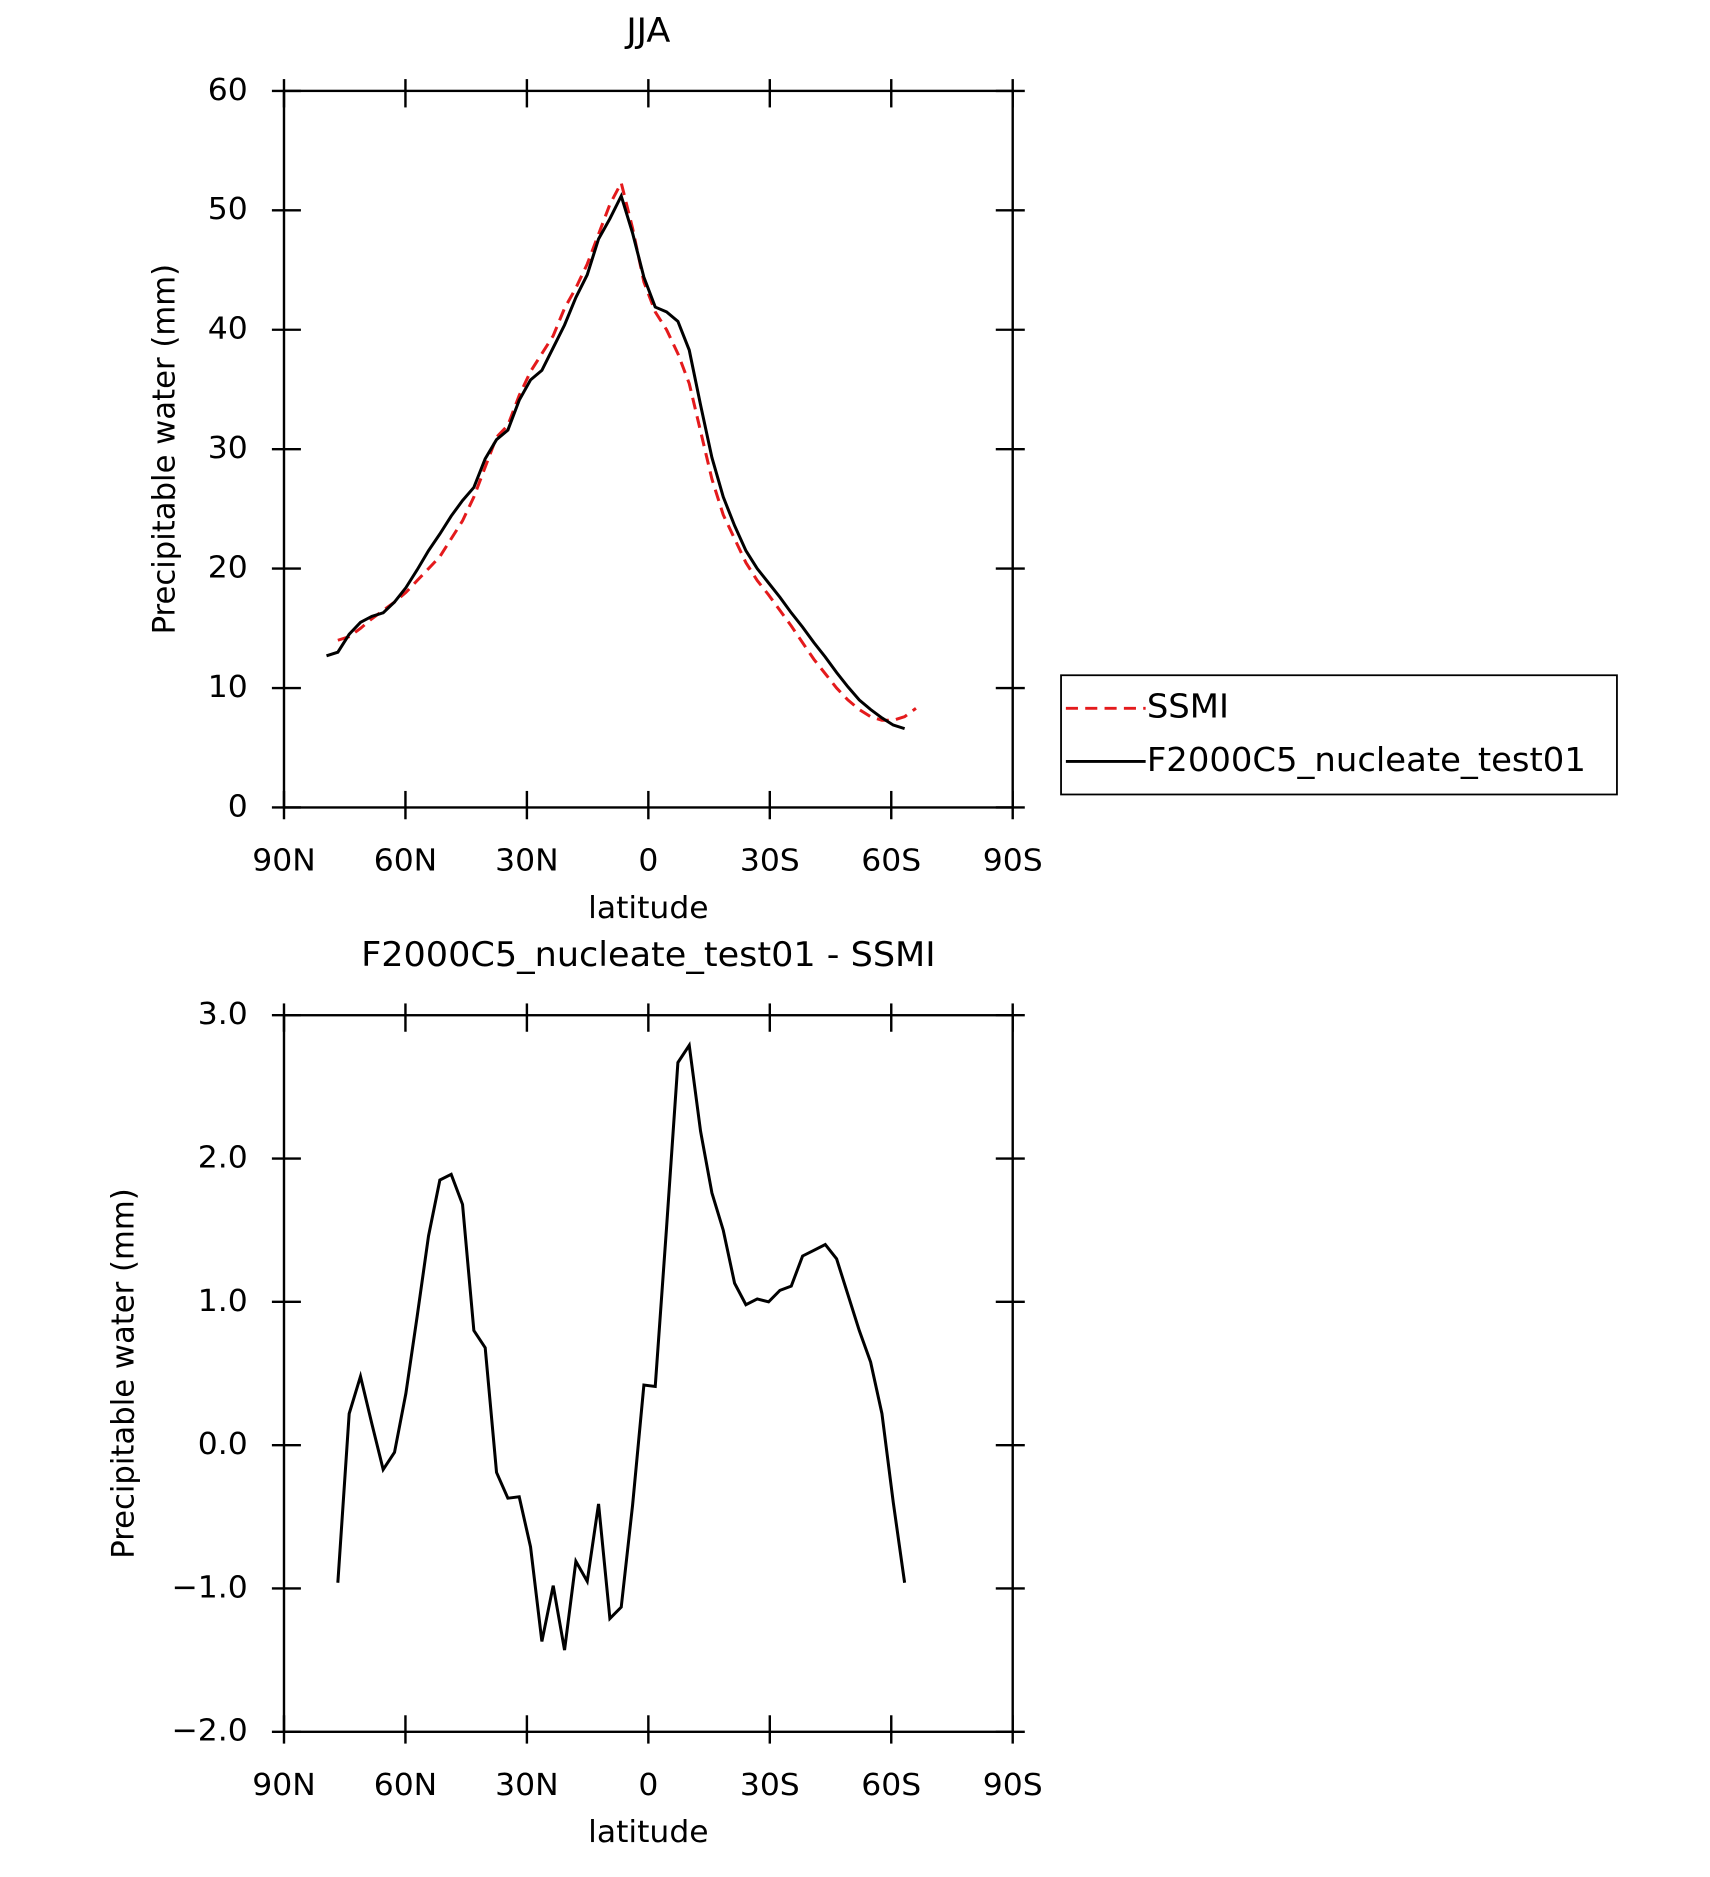 This screenshot has height=1877, width=1710. I want to click on y-tick-label: 30, so click(228, 448).